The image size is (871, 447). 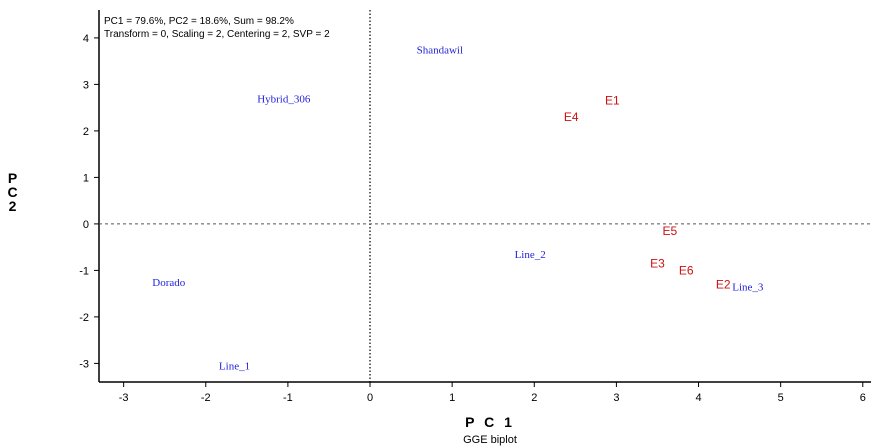 I want to click on x-tick-label: 6, so click(x=863, y=398).